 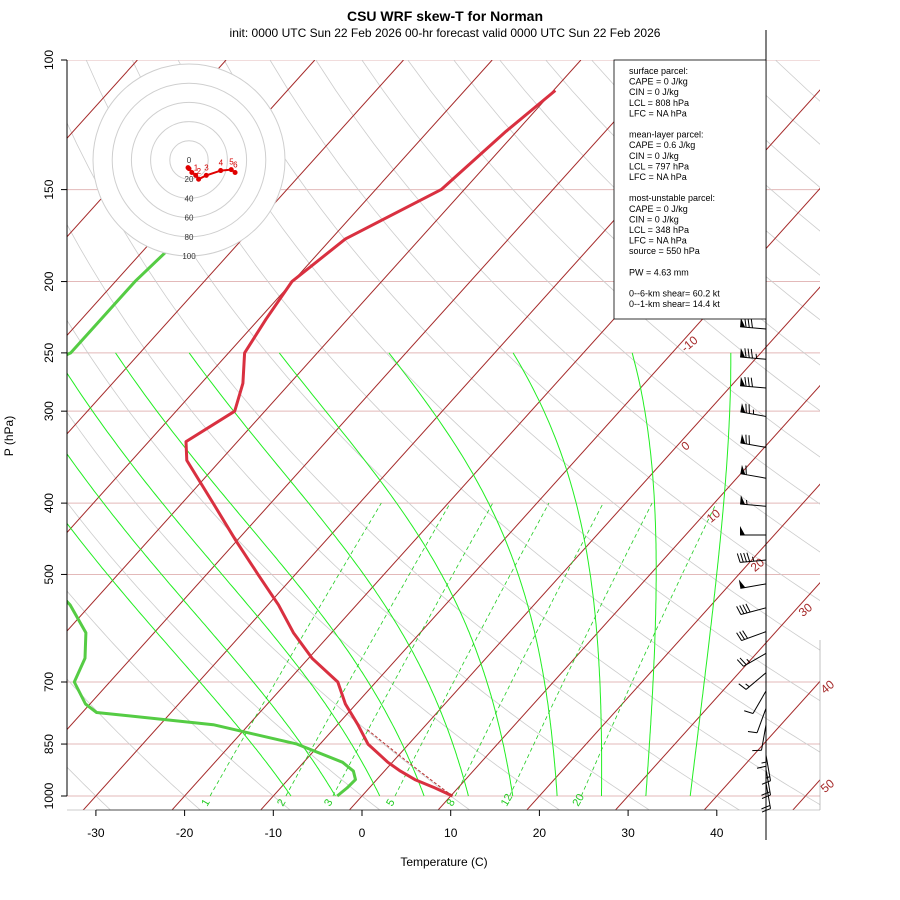 What do you see at coordinates (658, 209) in the screenshot?
I see `info-line: CAPE = 0 J/kg` at bounding box center [658, 209].